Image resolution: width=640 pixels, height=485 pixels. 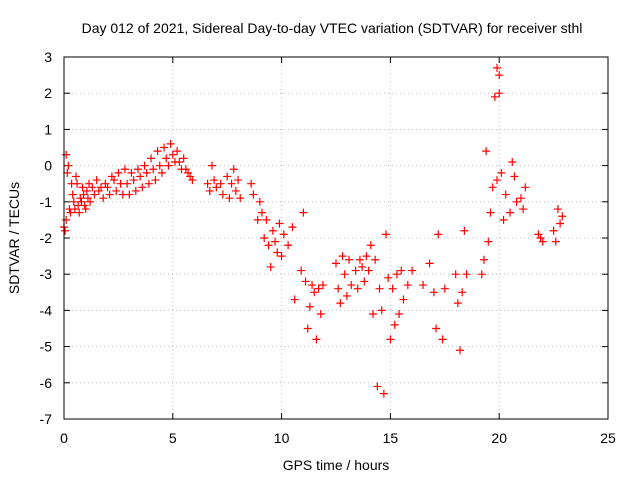 I want to click on y-tick-label: 3, so click(x=48, y=57).